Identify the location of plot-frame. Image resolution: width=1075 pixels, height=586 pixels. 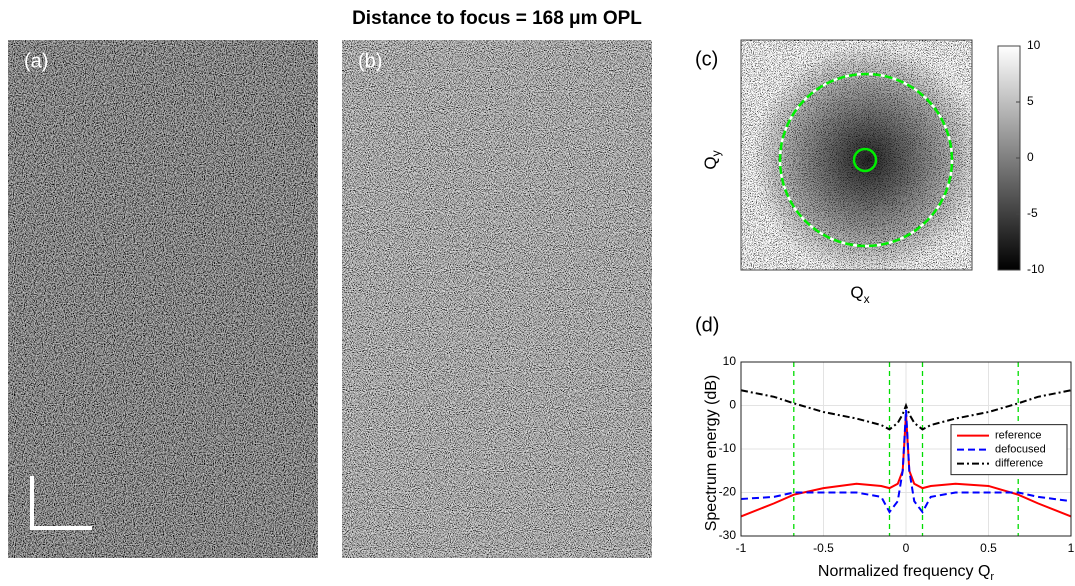
(906, 449).